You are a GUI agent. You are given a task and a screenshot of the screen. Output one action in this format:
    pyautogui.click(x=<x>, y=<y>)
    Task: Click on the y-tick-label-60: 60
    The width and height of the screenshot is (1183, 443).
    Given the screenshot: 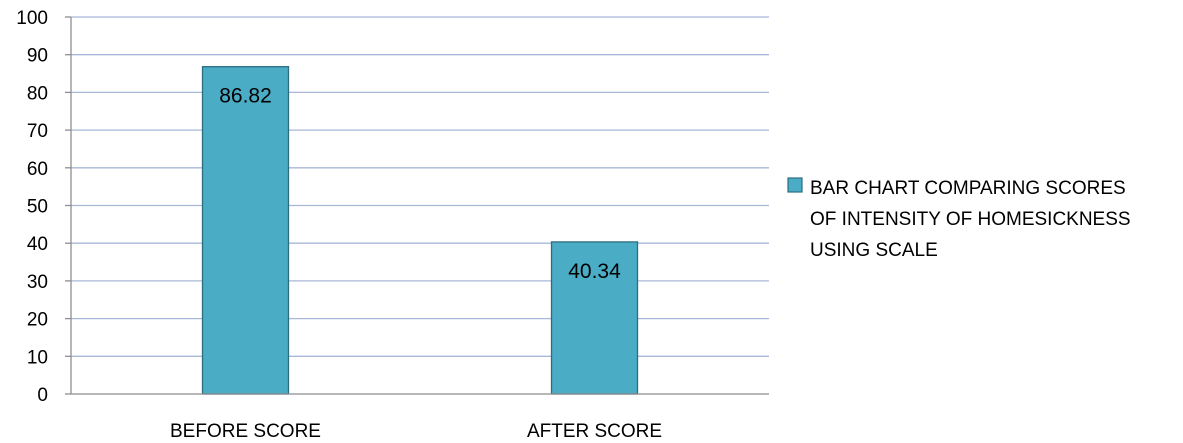 What is the action you would take?
    pyautogui.click(x=37, y=169)
    